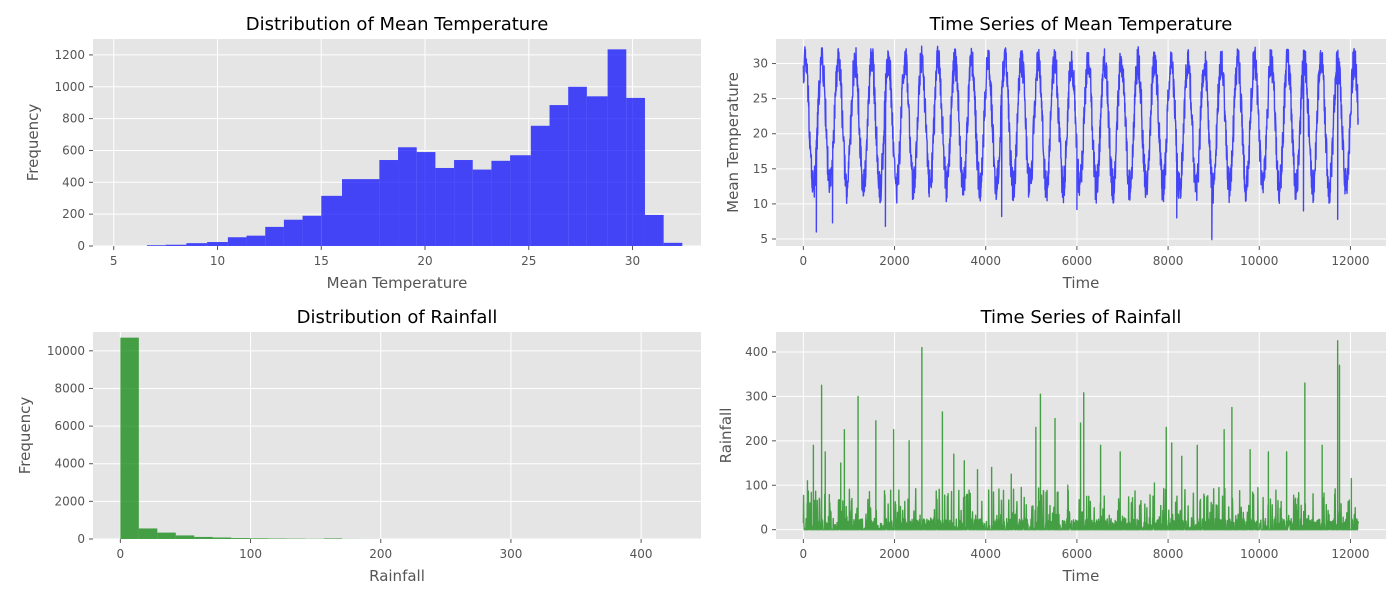 The height and width of the screenshot is (600, 1400). I want to click on y-tick-label: 2000, so click(69, 501).